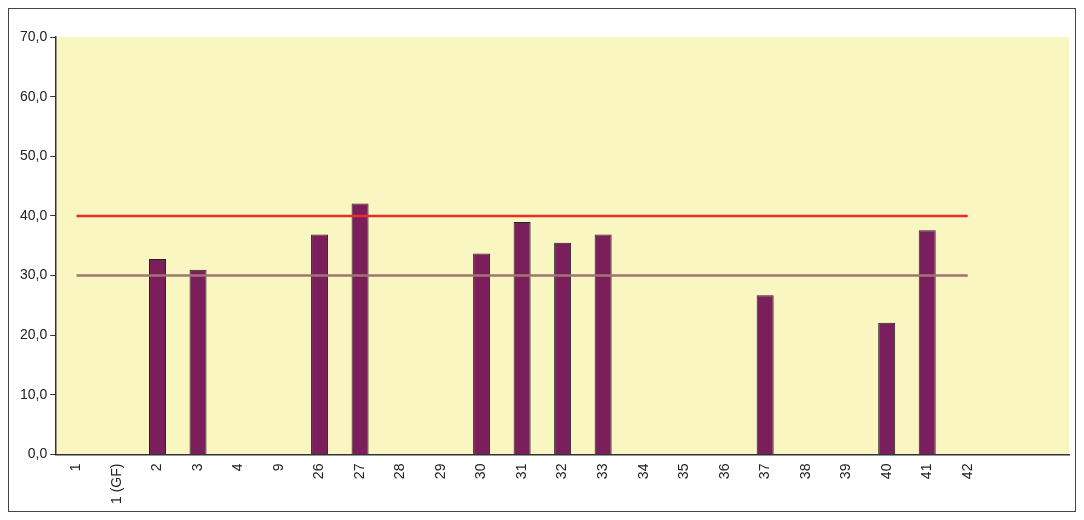 The image size is (1084, 520). What do you see at coordinates (34, 155) in the screenshot?
I see `y-tick-label: 50,0` at bounding box center [34, 155].